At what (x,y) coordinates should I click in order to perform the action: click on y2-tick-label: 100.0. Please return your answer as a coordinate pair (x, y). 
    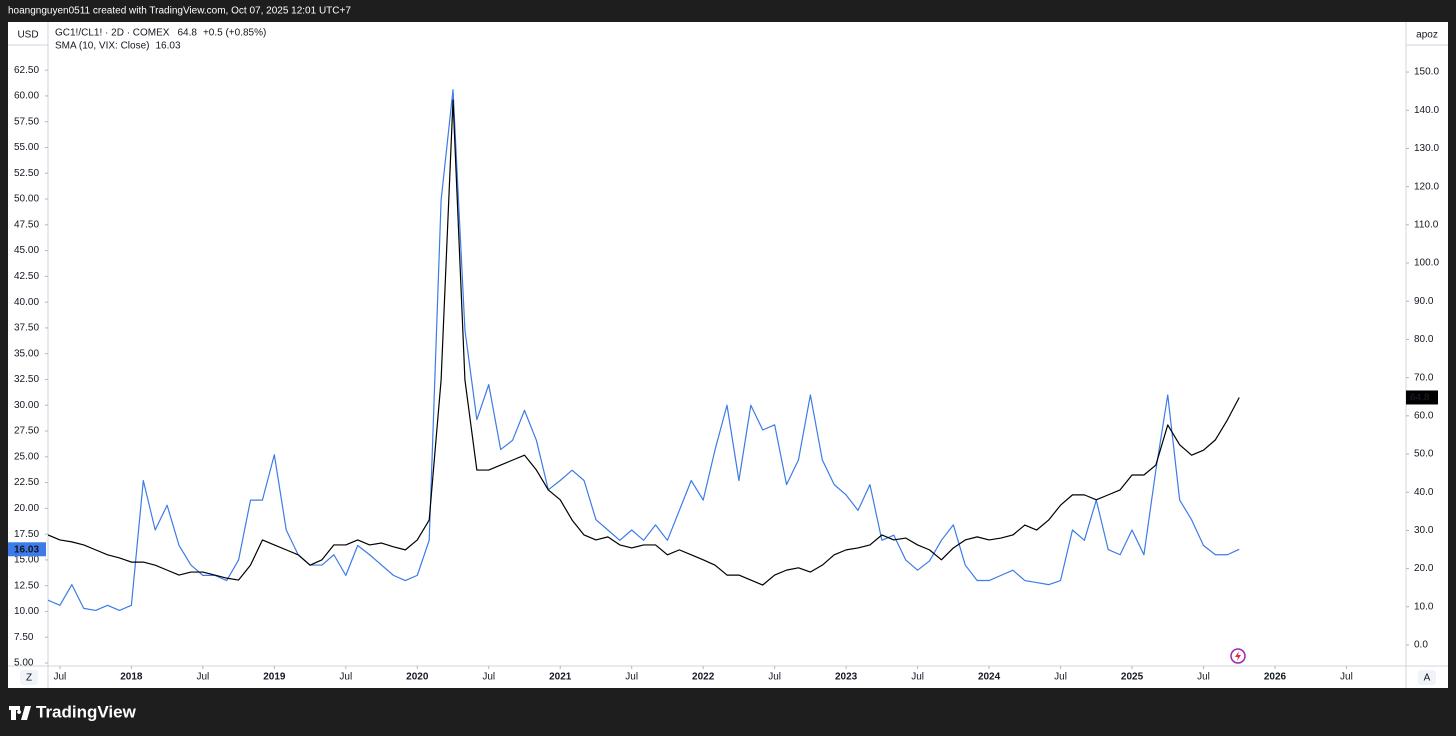
    Looking at the image, I should click on (1426, 263).